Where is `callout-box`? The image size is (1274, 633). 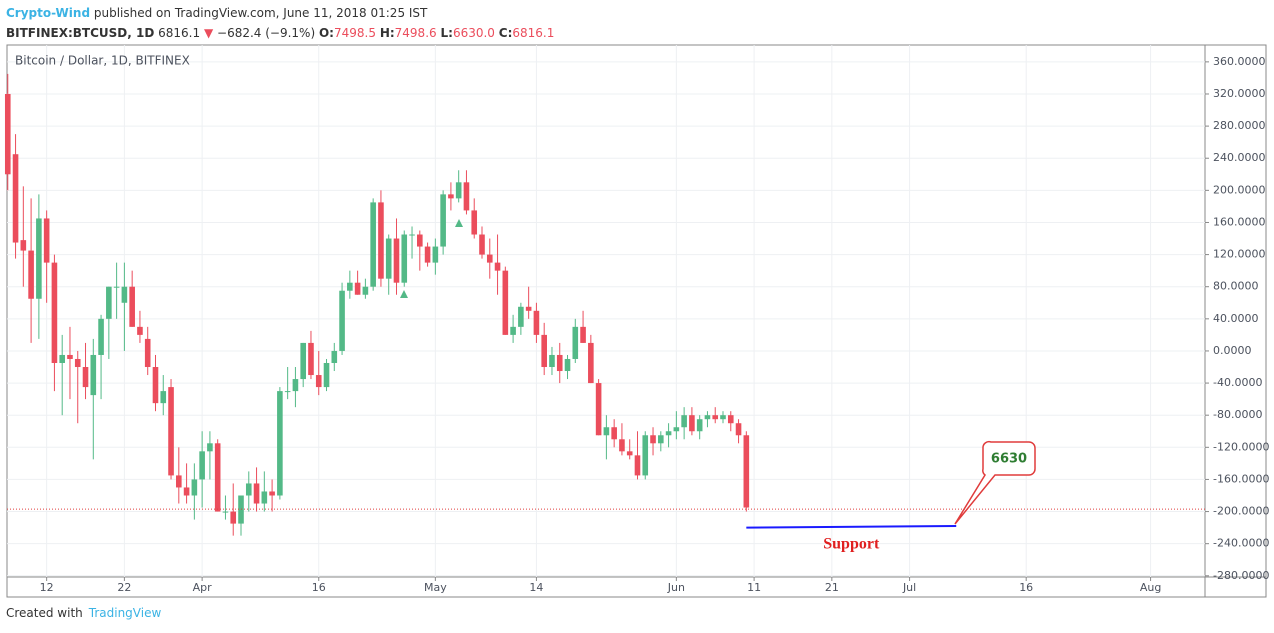 callout-box is located at coordinates (995, 482).